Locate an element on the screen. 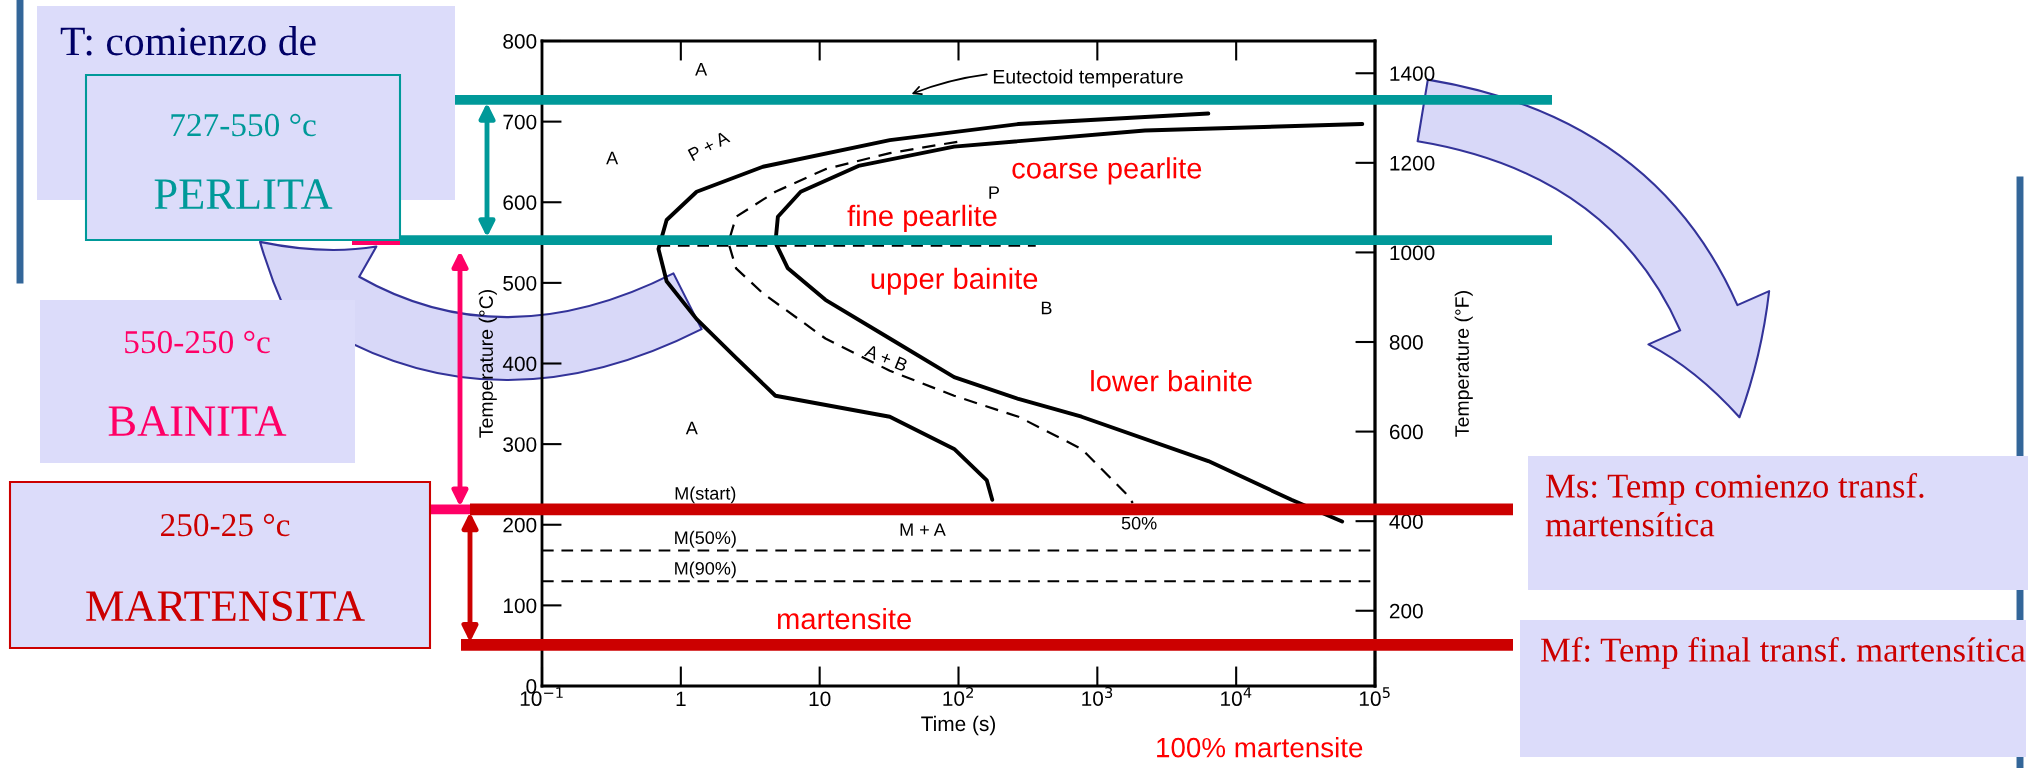 The image size is (2031, 768). x-tick-label: 10 is located at coordinates (820, 699).